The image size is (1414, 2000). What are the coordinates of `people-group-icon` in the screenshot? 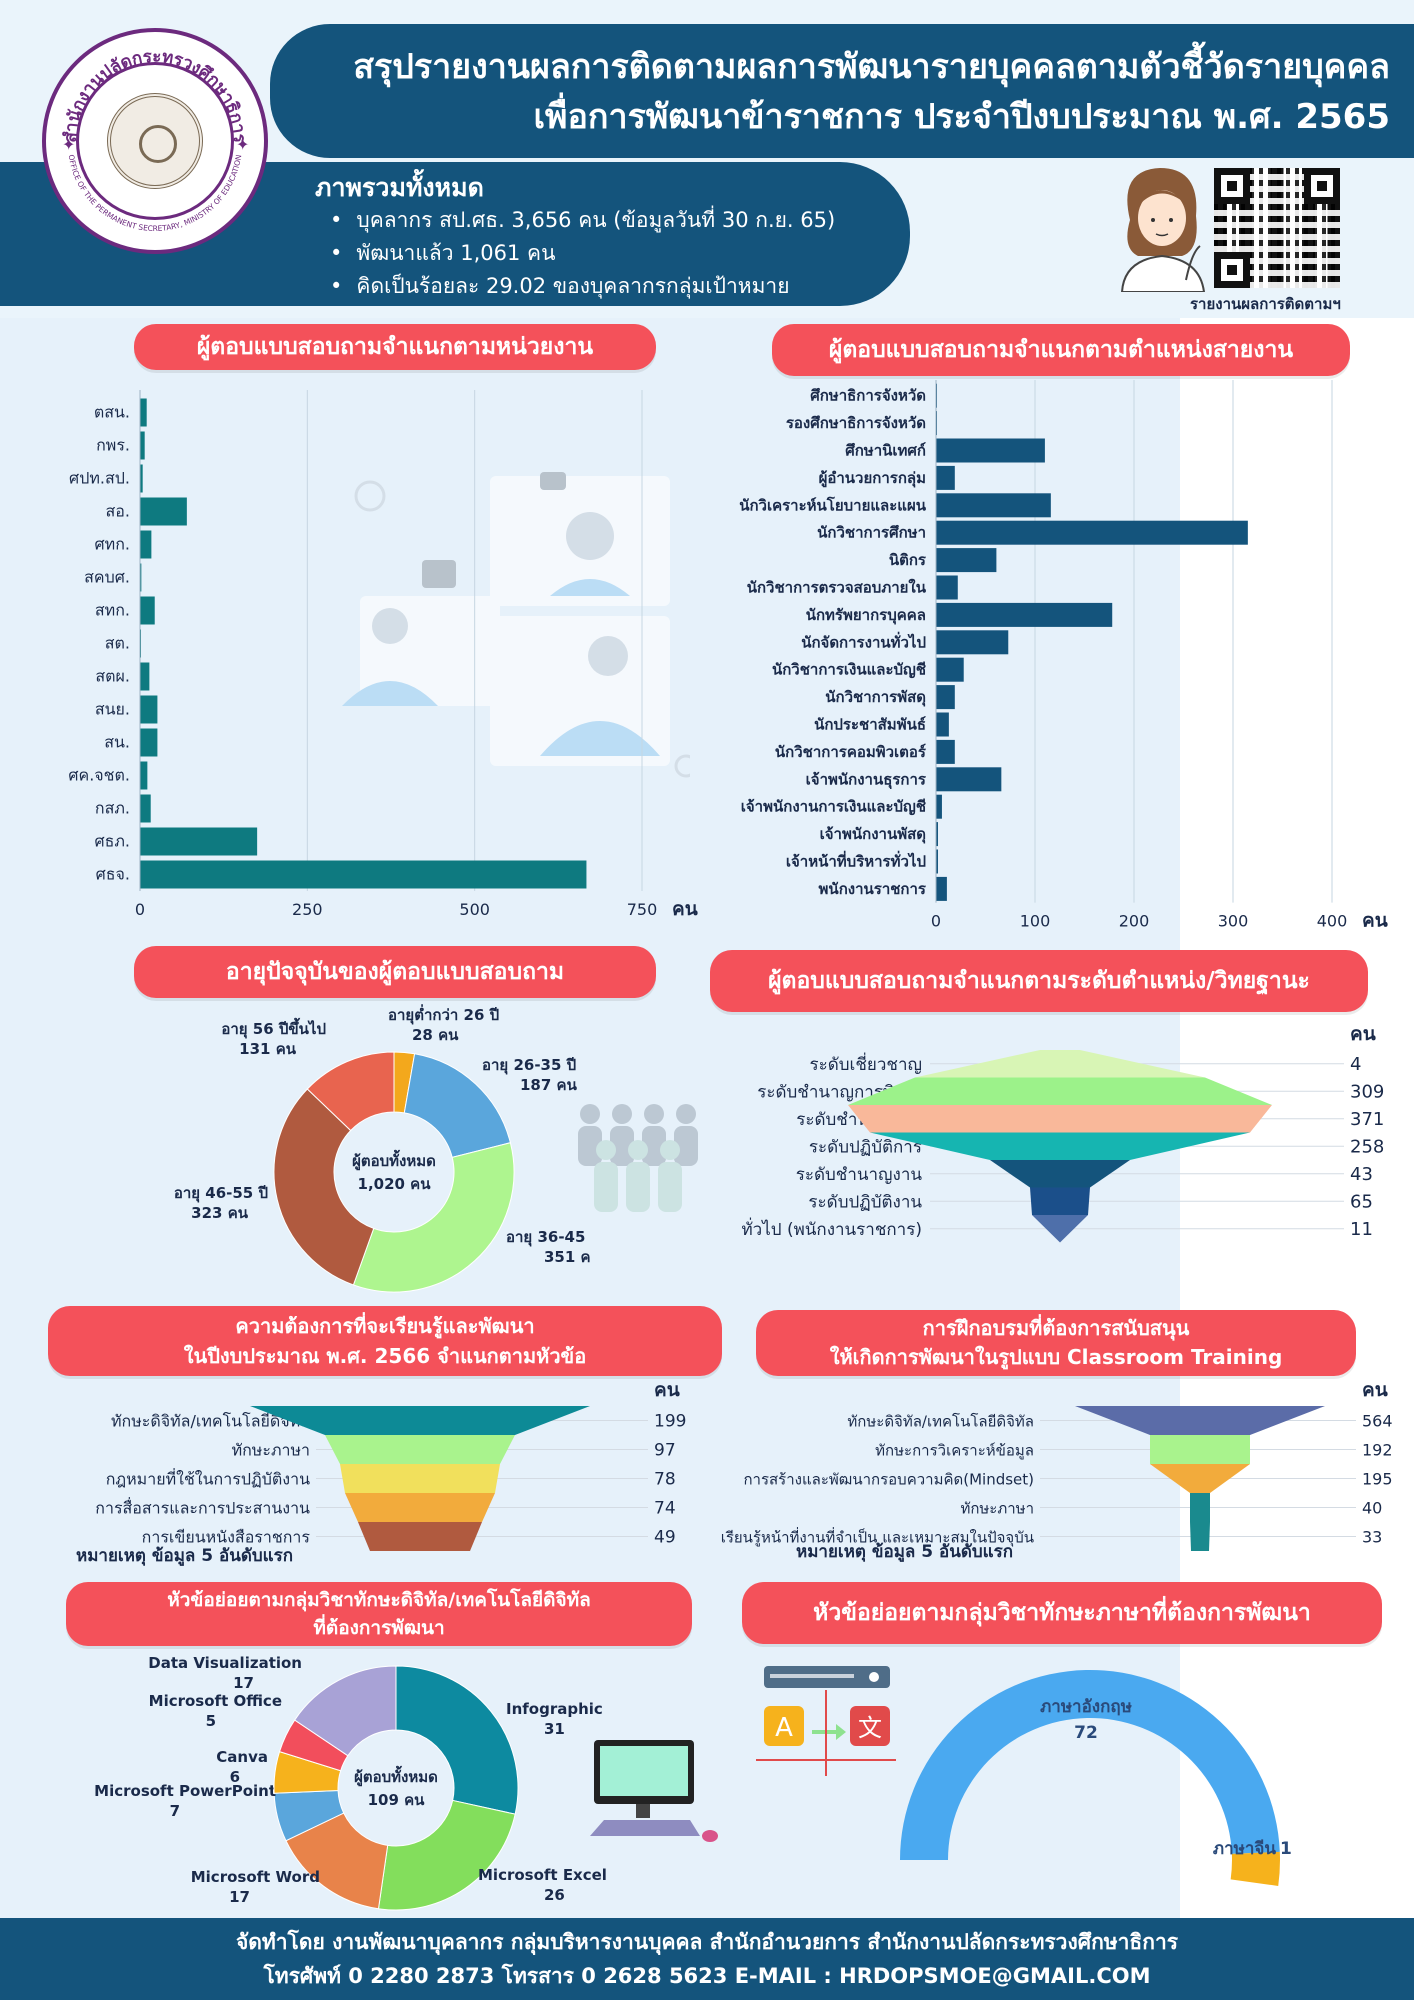 It's located at (638, 1158).